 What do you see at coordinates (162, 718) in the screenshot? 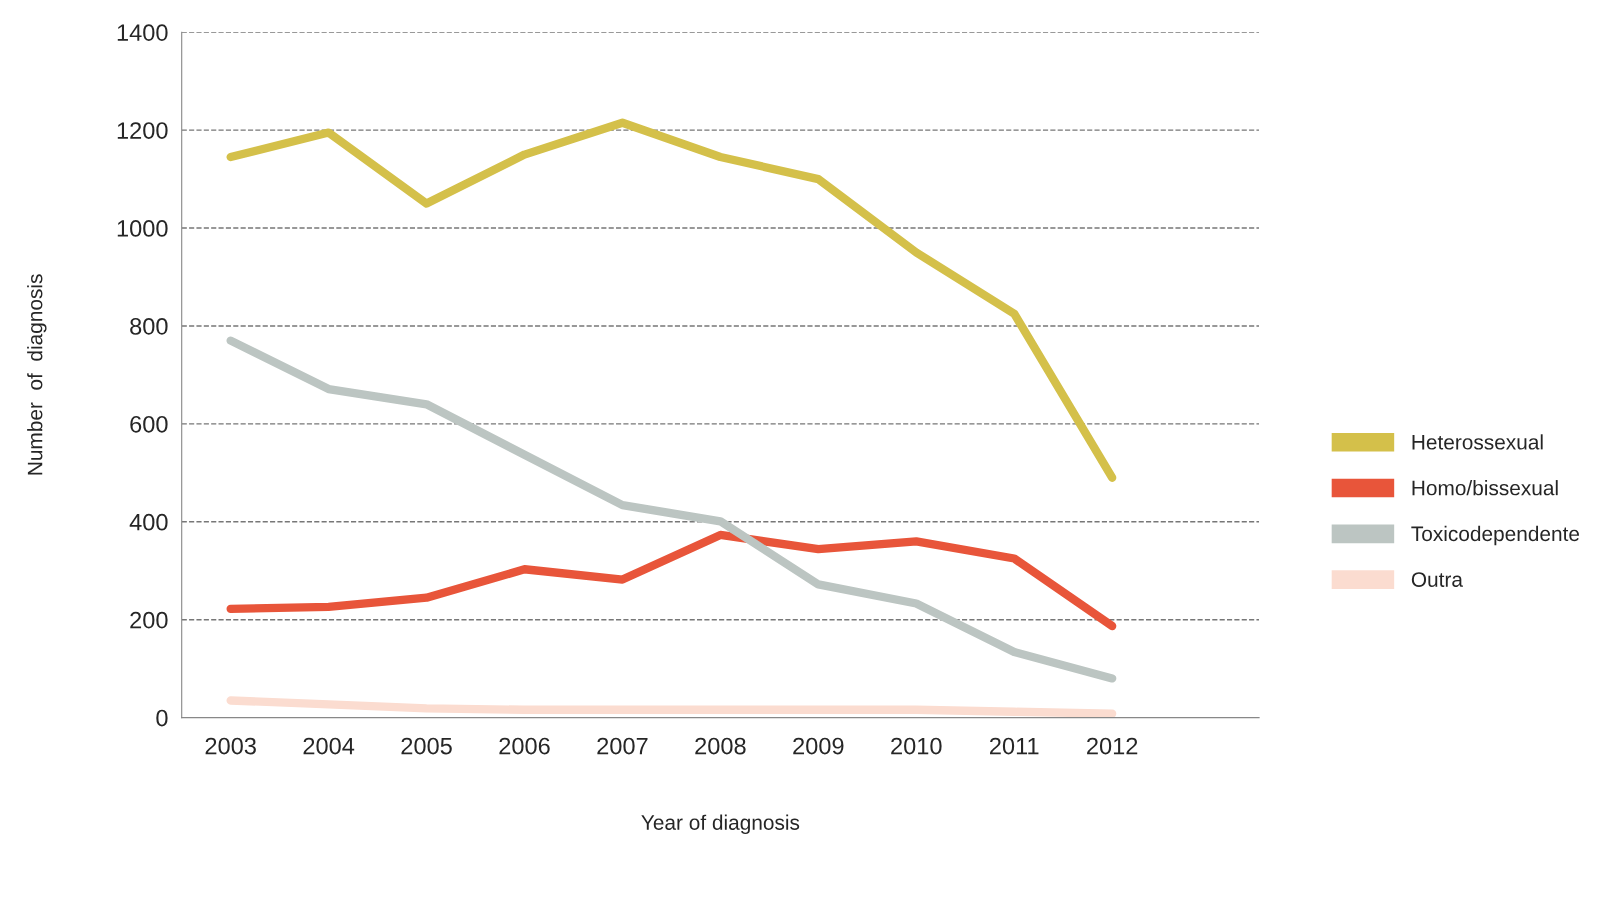
I see `y-tick-label: 0` at bounding box center [162, 718].